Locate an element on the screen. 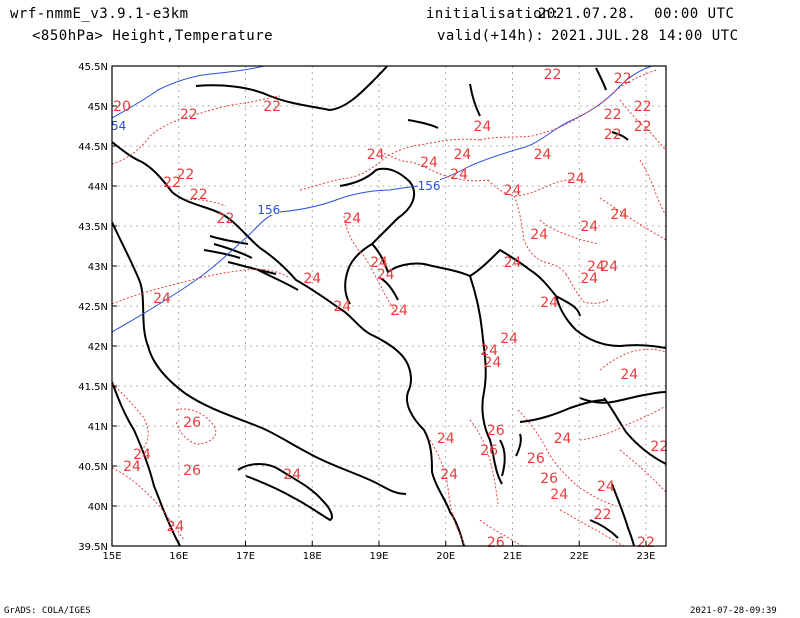  y-tick-label: 42.5N is located at coordinates (93, 307).